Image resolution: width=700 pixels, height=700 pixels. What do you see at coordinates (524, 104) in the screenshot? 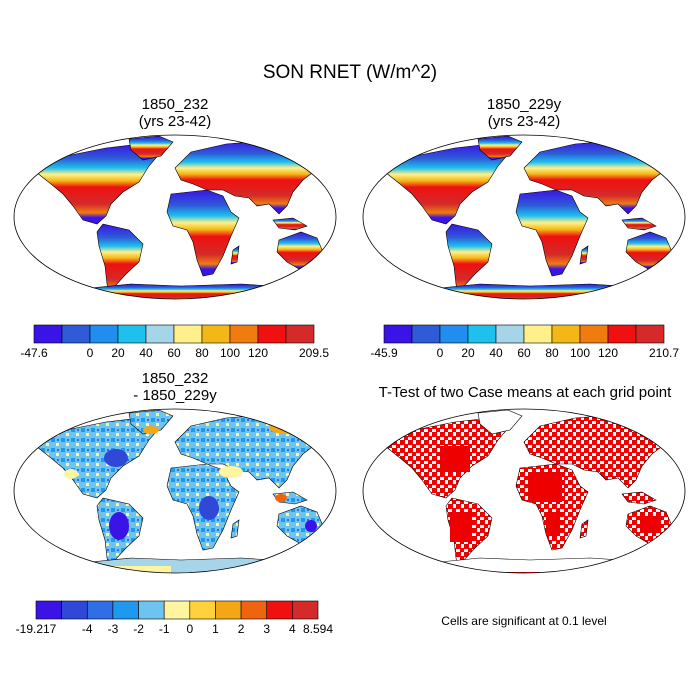
I see `panel-title-line1: 1850_229y` at bounding box center [524, 104].